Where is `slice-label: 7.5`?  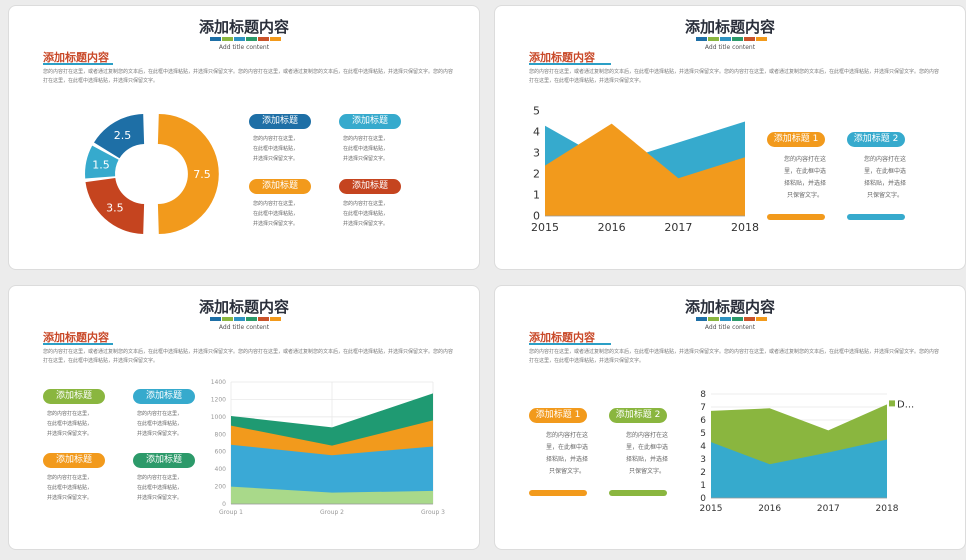 slice-label: 7.5 is located at coordinates (202, 174).